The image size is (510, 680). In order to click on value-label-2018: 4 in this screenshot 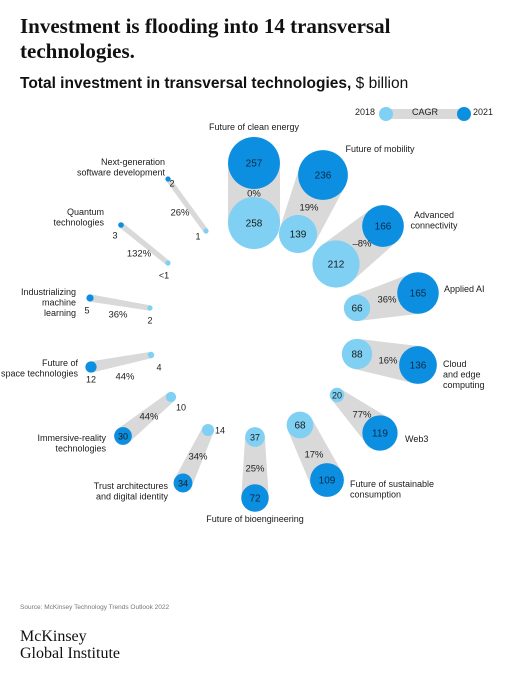, I will do `click(158, 368)`.